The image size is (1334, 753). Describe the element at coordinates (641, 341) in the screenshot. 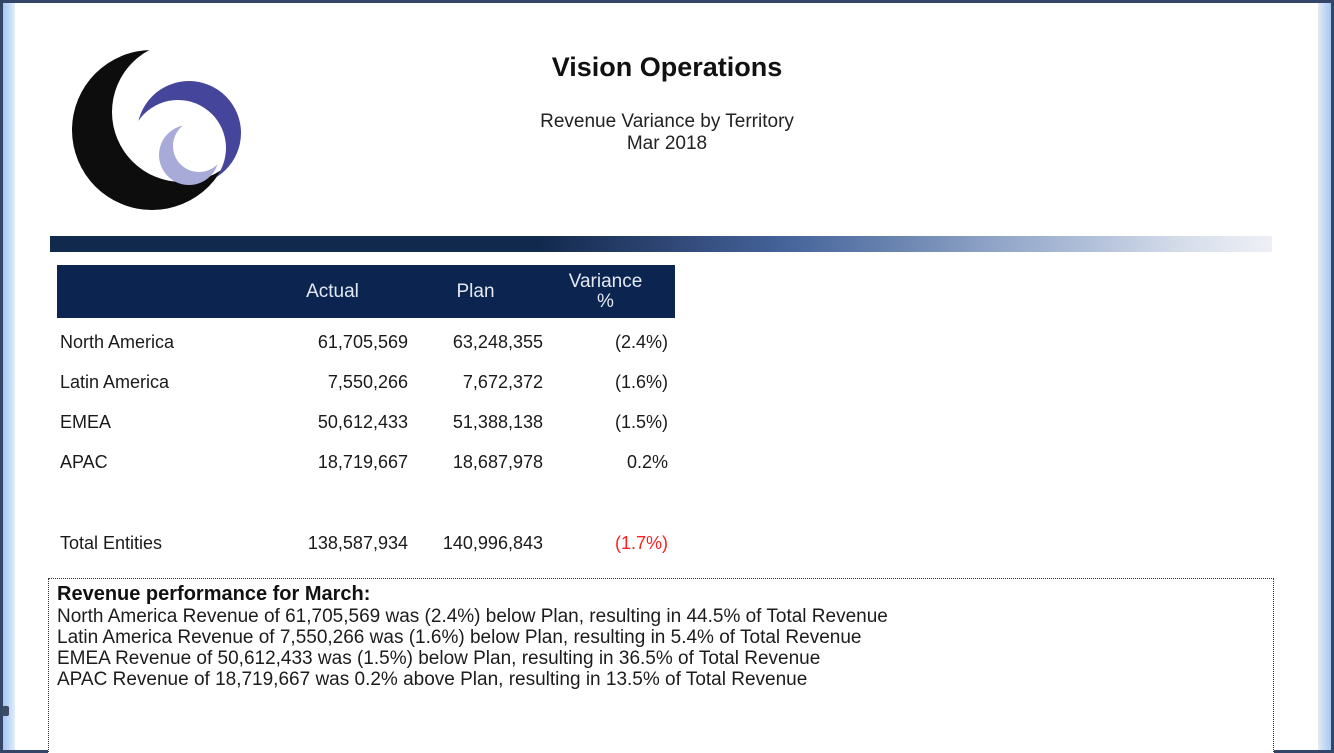

I see `variance-value: (2.4%)` at that location.